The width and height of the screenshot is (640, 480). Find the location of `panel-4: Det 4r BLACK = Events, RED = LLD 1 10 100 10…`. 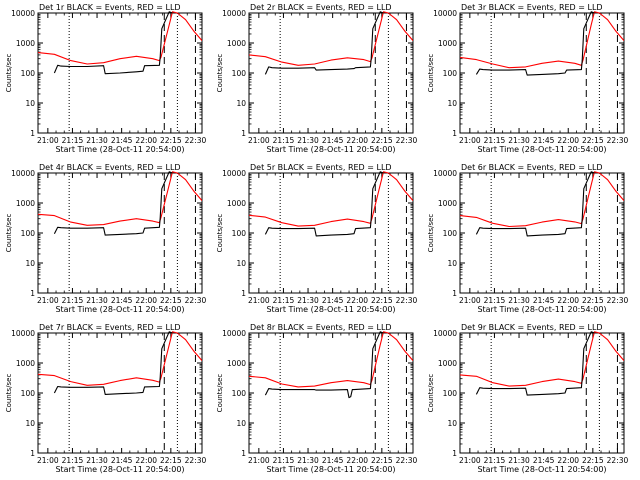

panel-4: Det 4r BLACK = Events, RED = LLD 1 10 100 10… is located at coordinates (105, 238).